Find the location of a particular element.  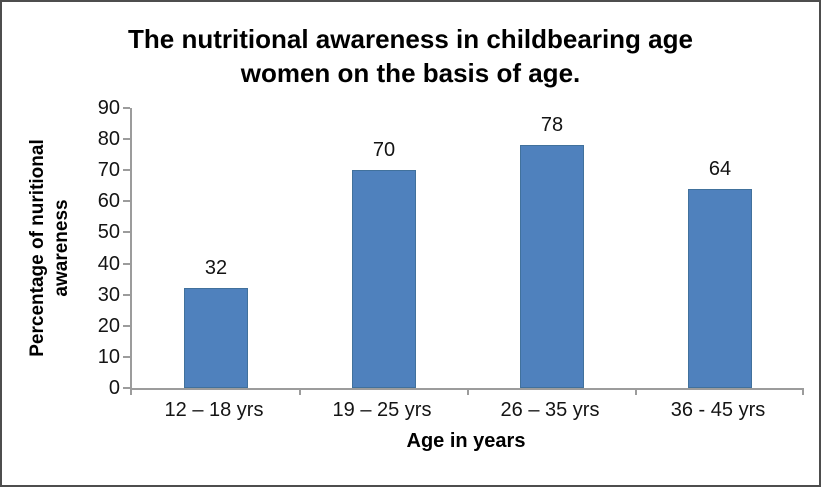

bar-36 - 45 yrs is located at coordinates (720, 288).